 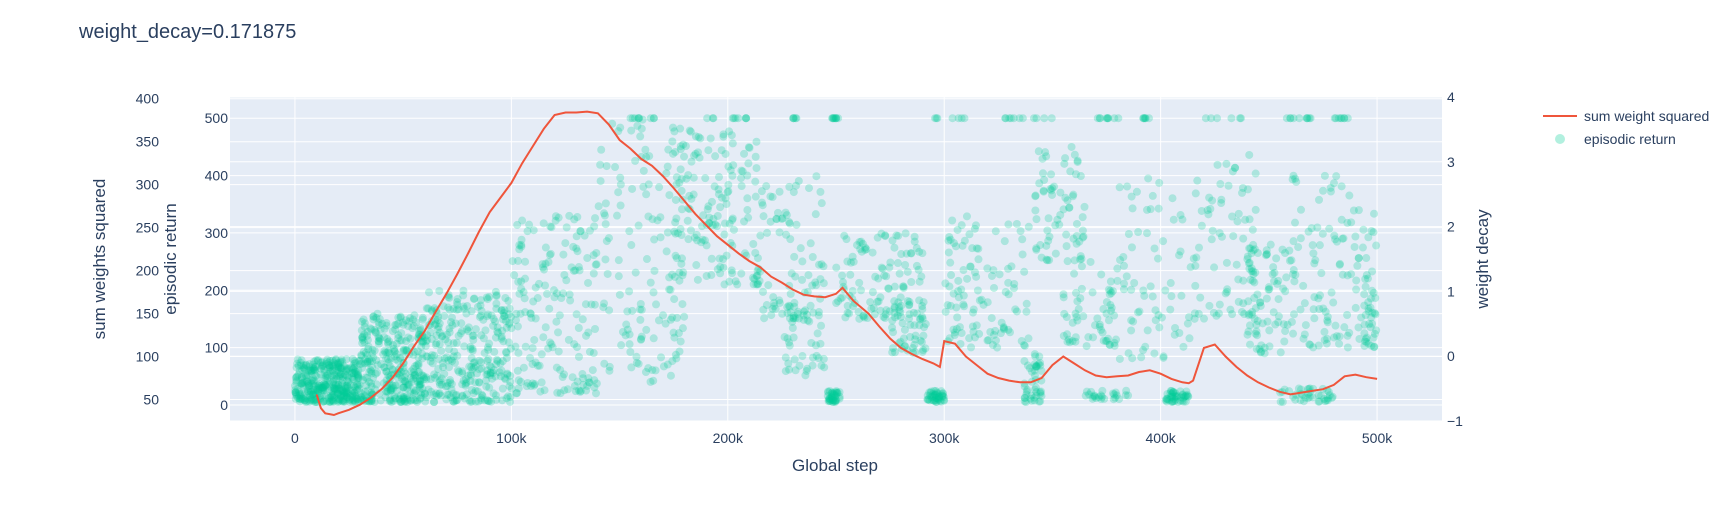 I want to click on legend-label-sum-weight-squared: sum weight squared, so click(x=1646, y=116).